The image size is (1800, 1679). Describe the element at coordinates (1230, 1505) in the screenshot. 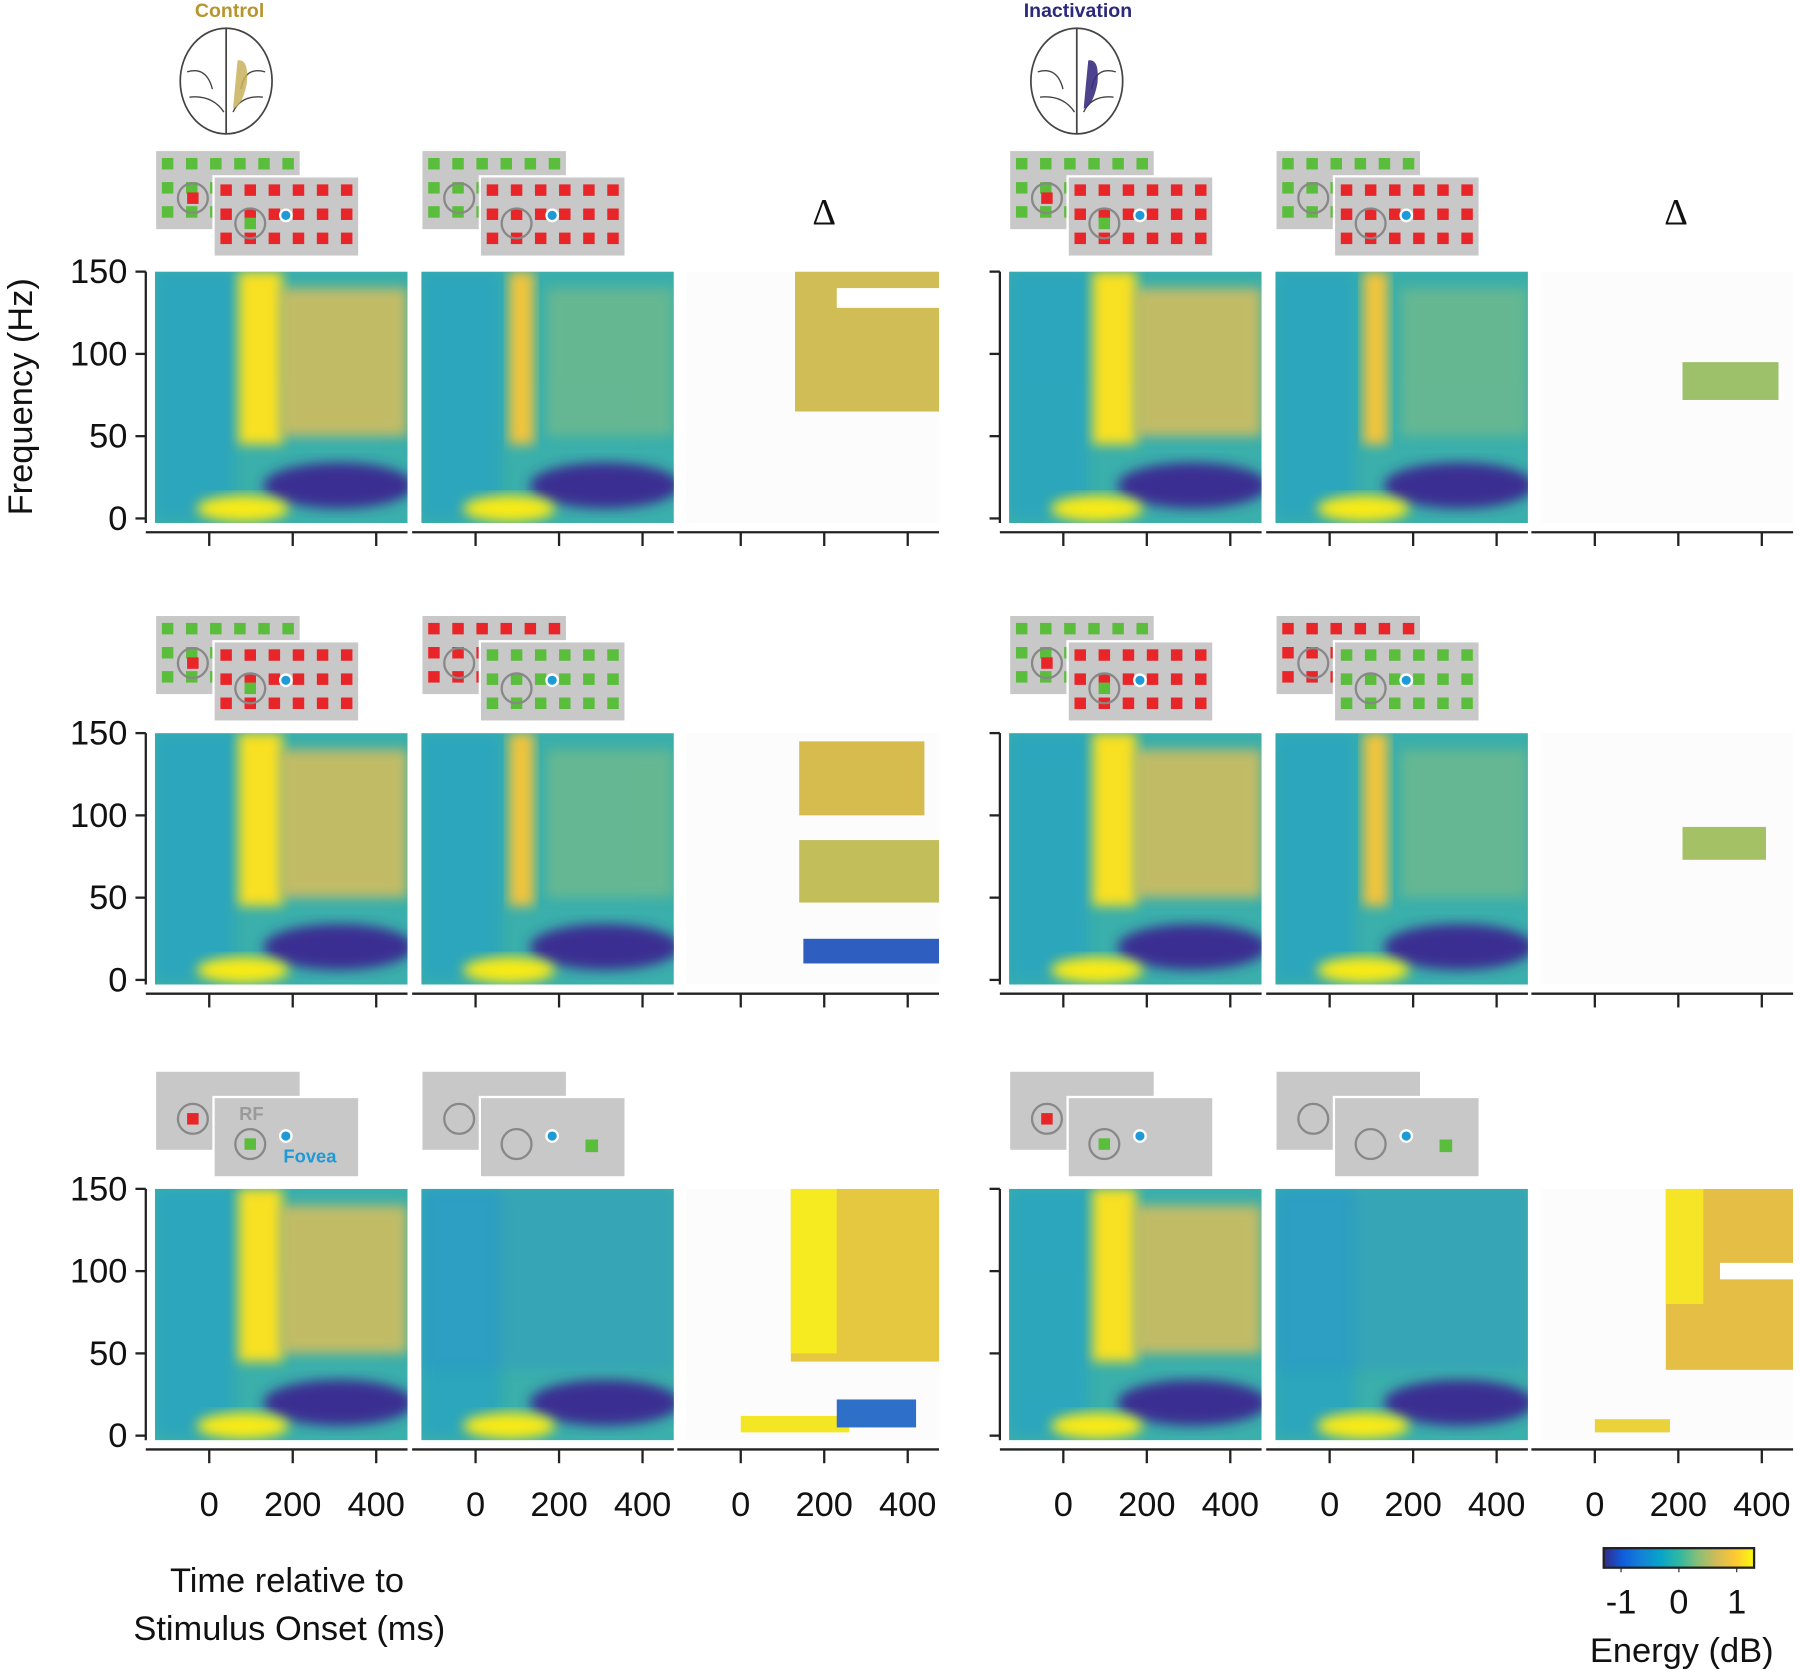

I see `x-tick-label: 400` at that location.